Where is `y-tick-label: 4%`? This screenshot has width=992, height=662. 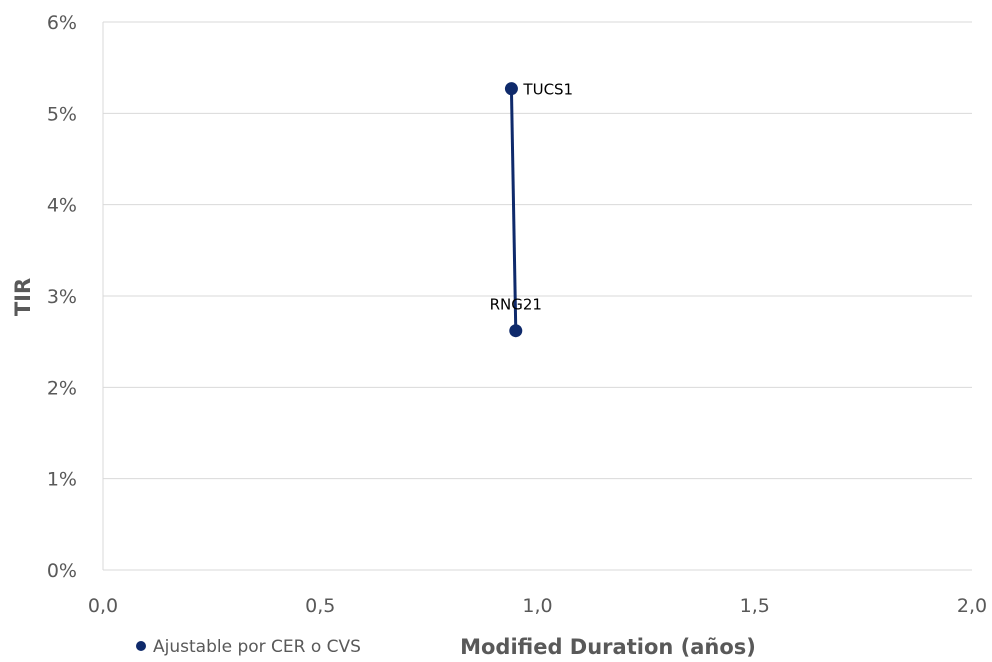
y-tick-label: 4% is located at coordinates (62, 206).